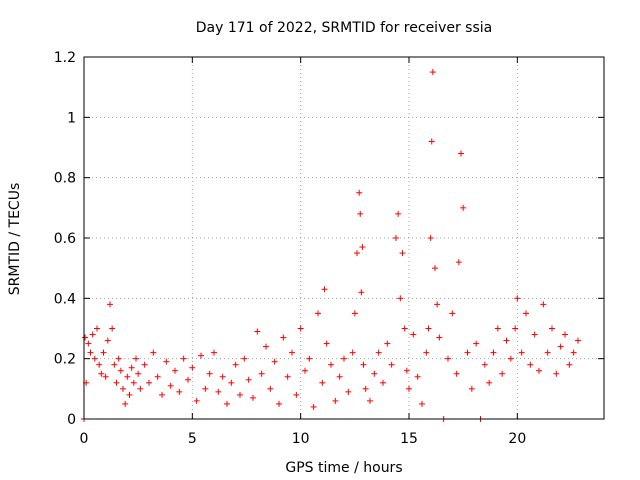 Image resolution: width=640 pixels, height=480 pixels. I want to click on y-axis-label: SRMTID / TECUs, so click(15, 239).